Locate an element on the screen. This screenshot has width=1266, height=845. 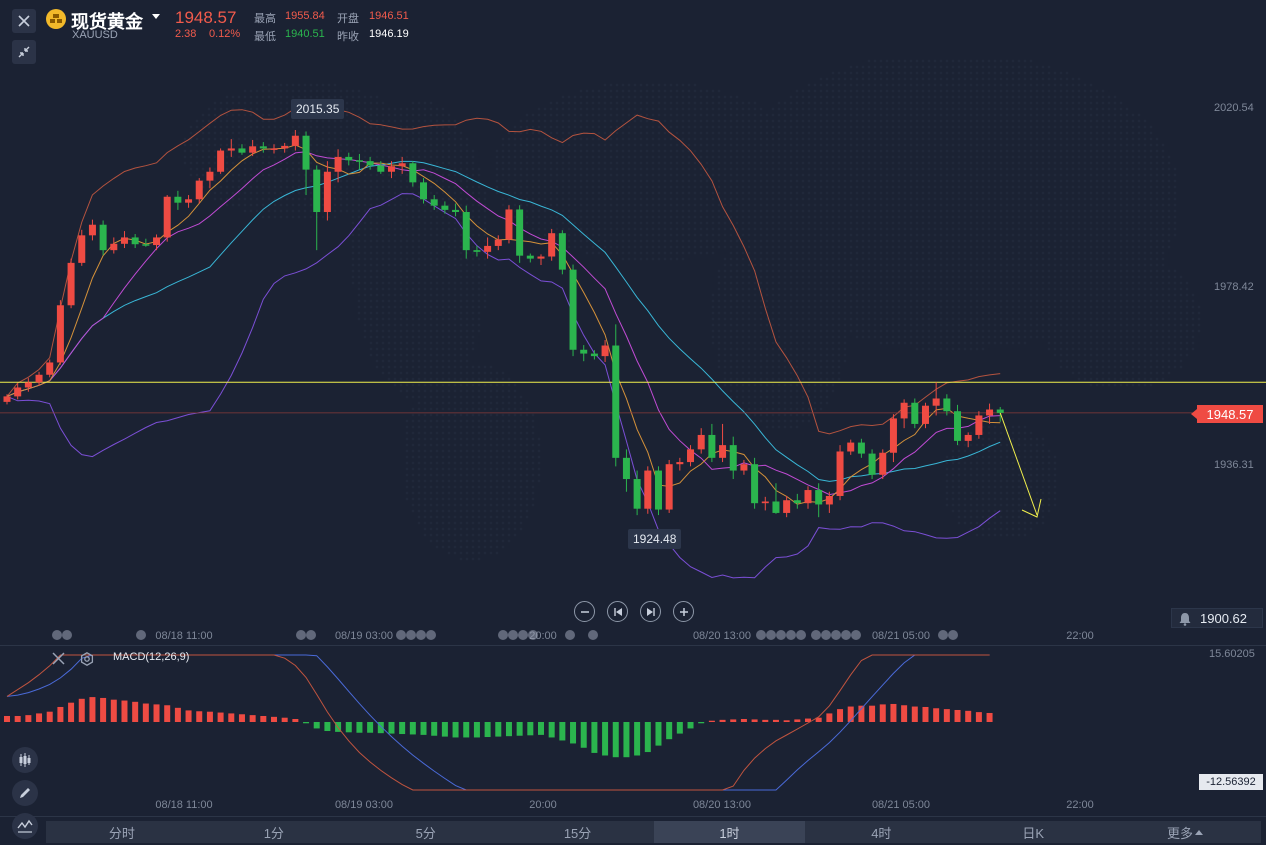
dropdown-arrow-icon is located at coordinates (156, 16).